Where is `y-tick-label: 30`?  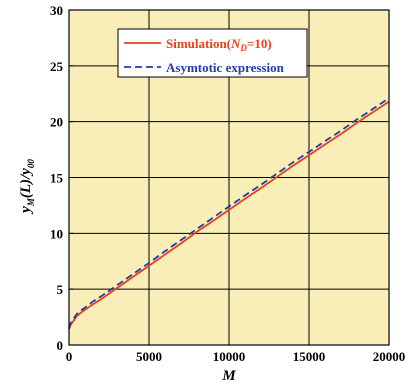 y-tick-label: 30 is located at coordinates (56, 10).